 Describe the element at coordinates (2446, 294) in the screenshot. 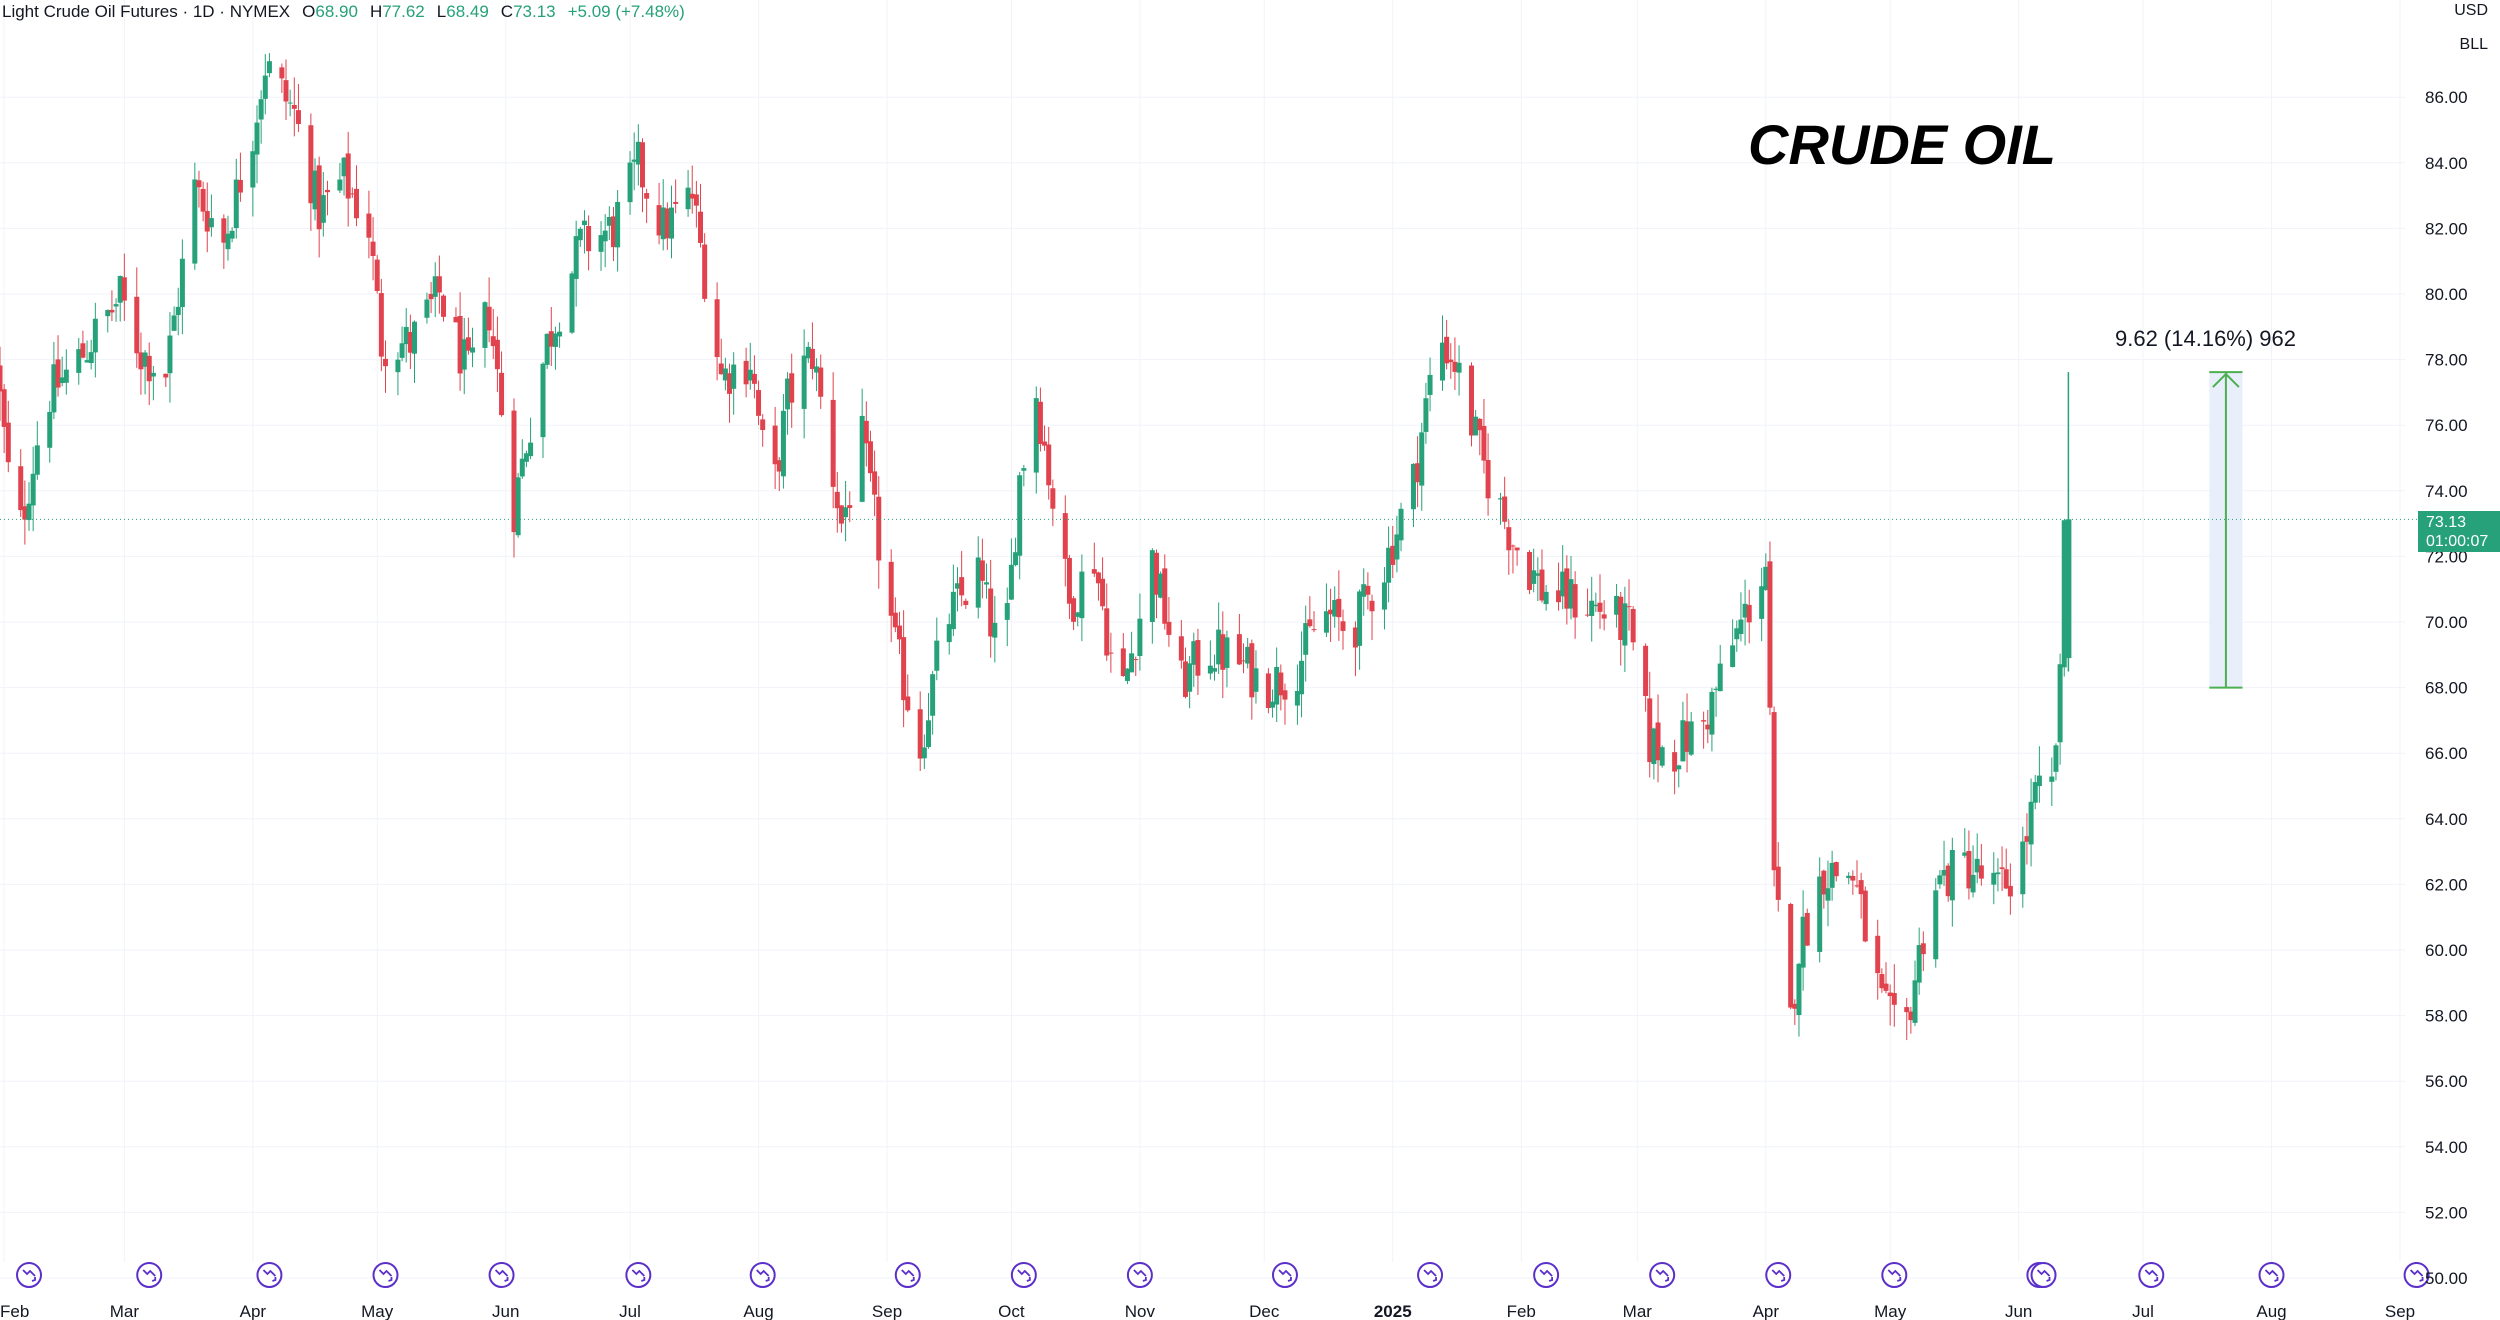

I see `price-tick-label: 80.00` at that location.